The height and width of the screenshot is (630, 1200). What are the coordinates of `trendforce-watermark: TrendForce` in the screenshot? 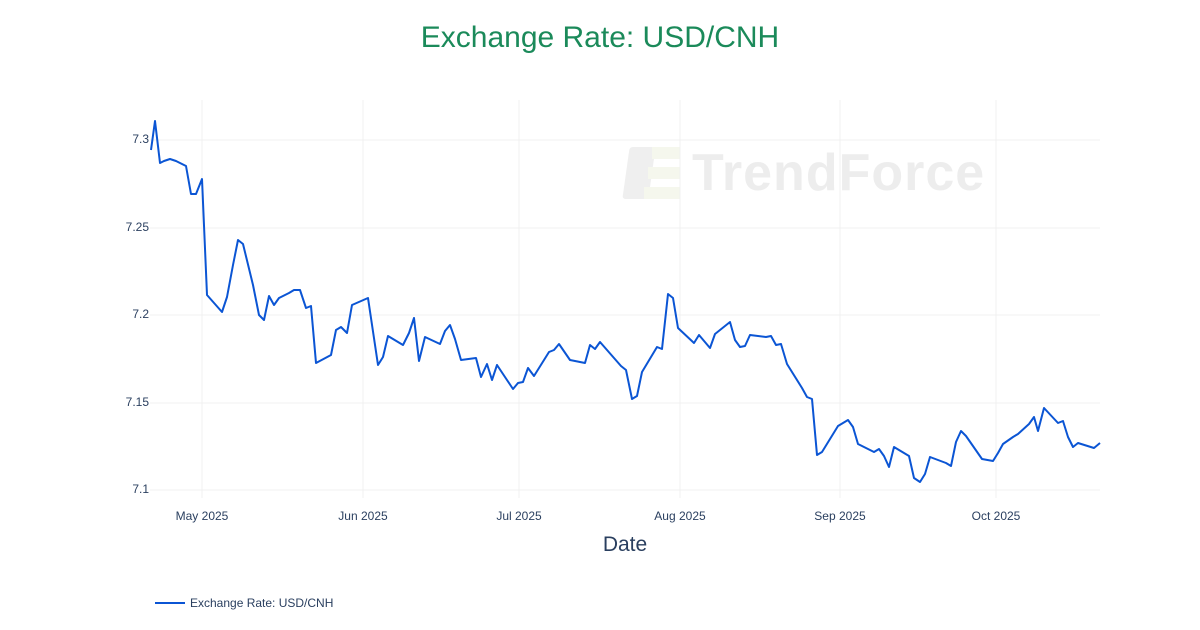 It's located at (804, 173).